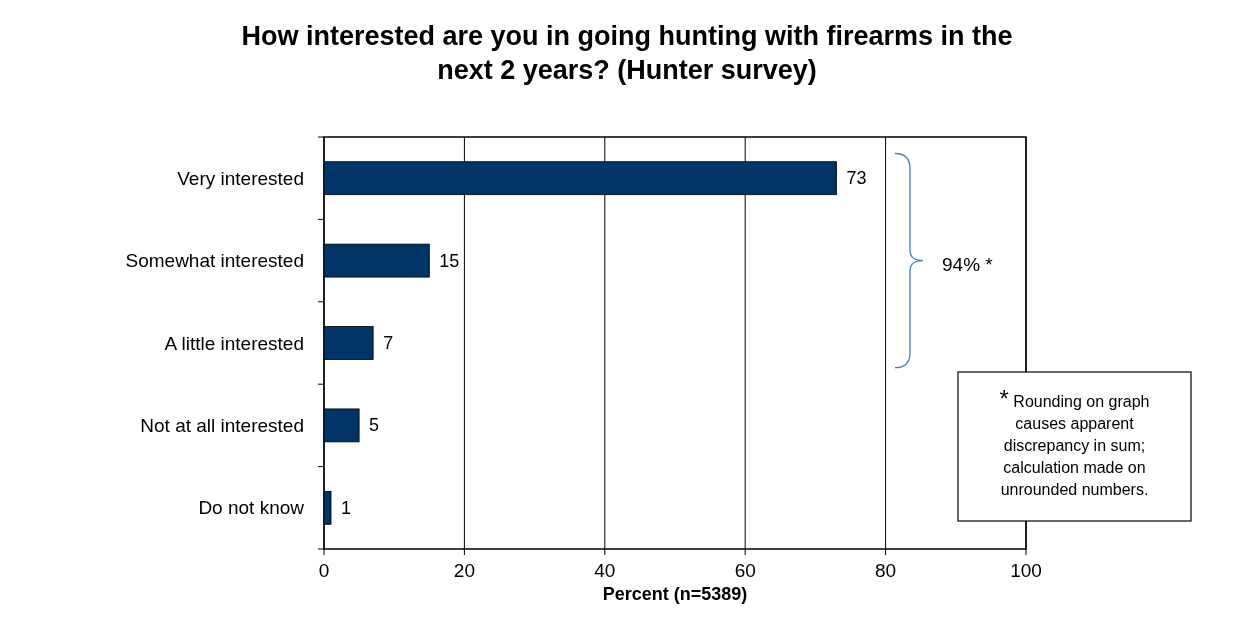 The image size is (1254, 619). Describe the element at coordinates (222, 425) in the screenshot. I see `y-tick-label: Not at all interested` at that location.